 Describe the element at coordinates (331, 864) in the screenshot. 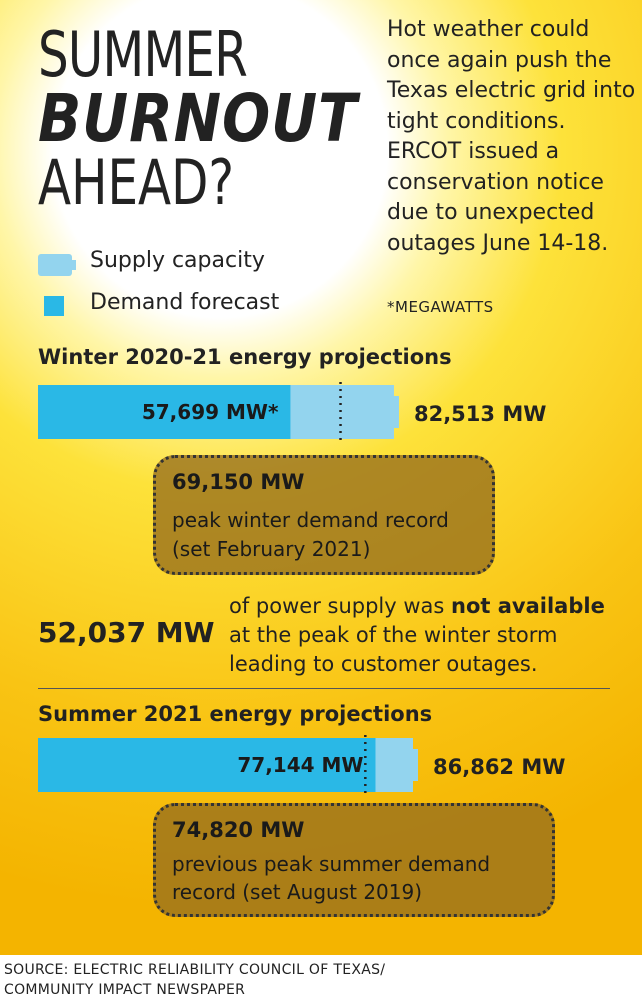

I see `summer-record-text-1: previous peak summer demand` at that location.